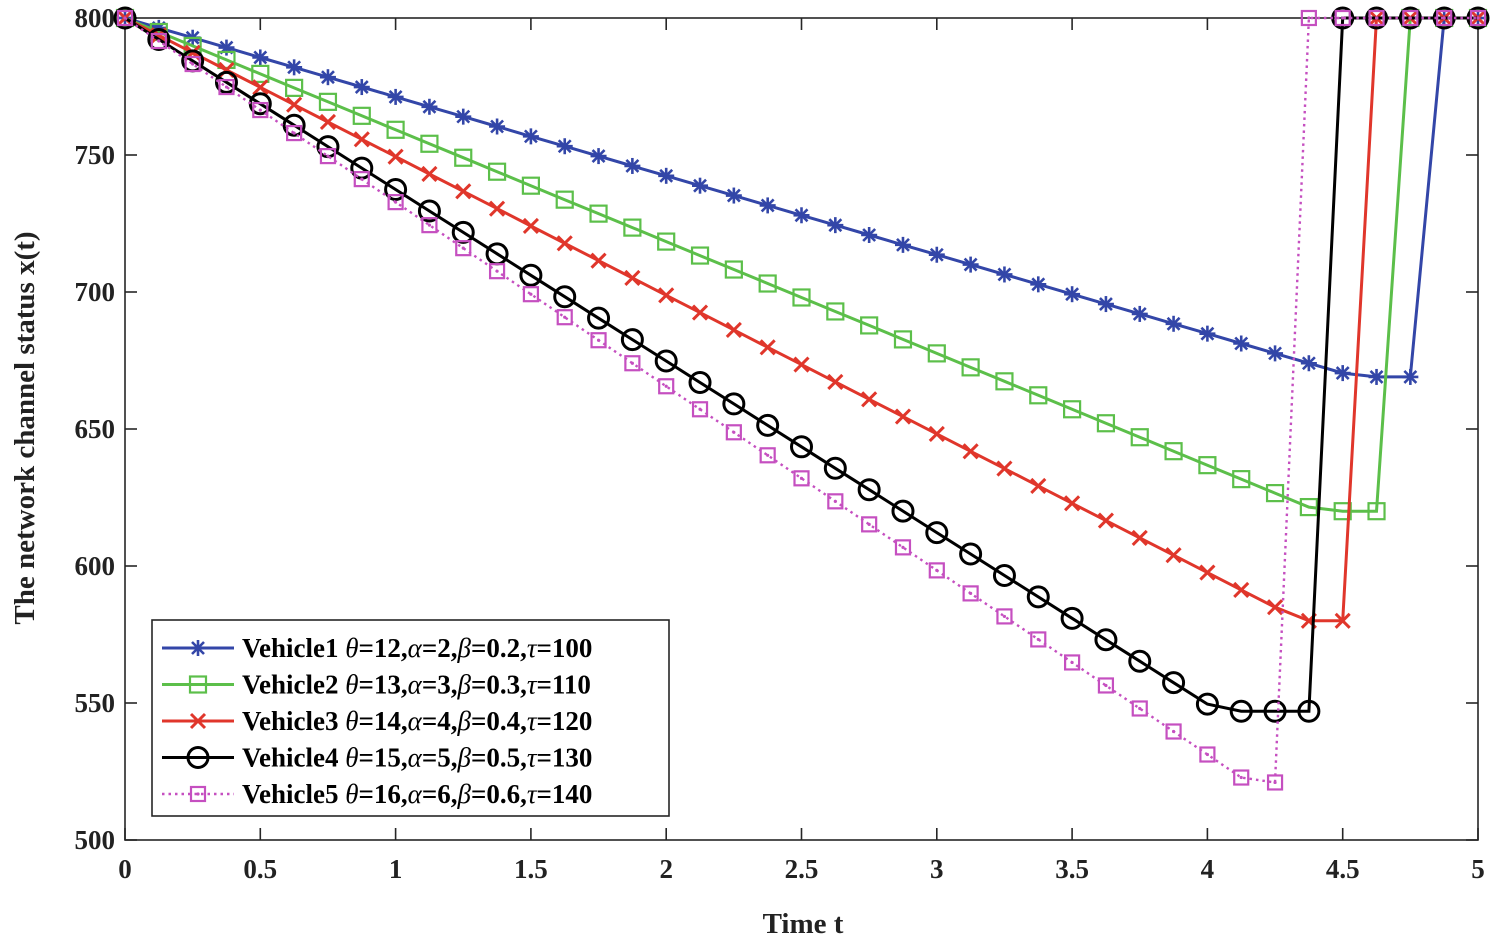 This screenshot has height=941, width=1499. Describe the element at coordinates (666, 869) in the screenshot. I see `x-tick-label: 2` at that location.